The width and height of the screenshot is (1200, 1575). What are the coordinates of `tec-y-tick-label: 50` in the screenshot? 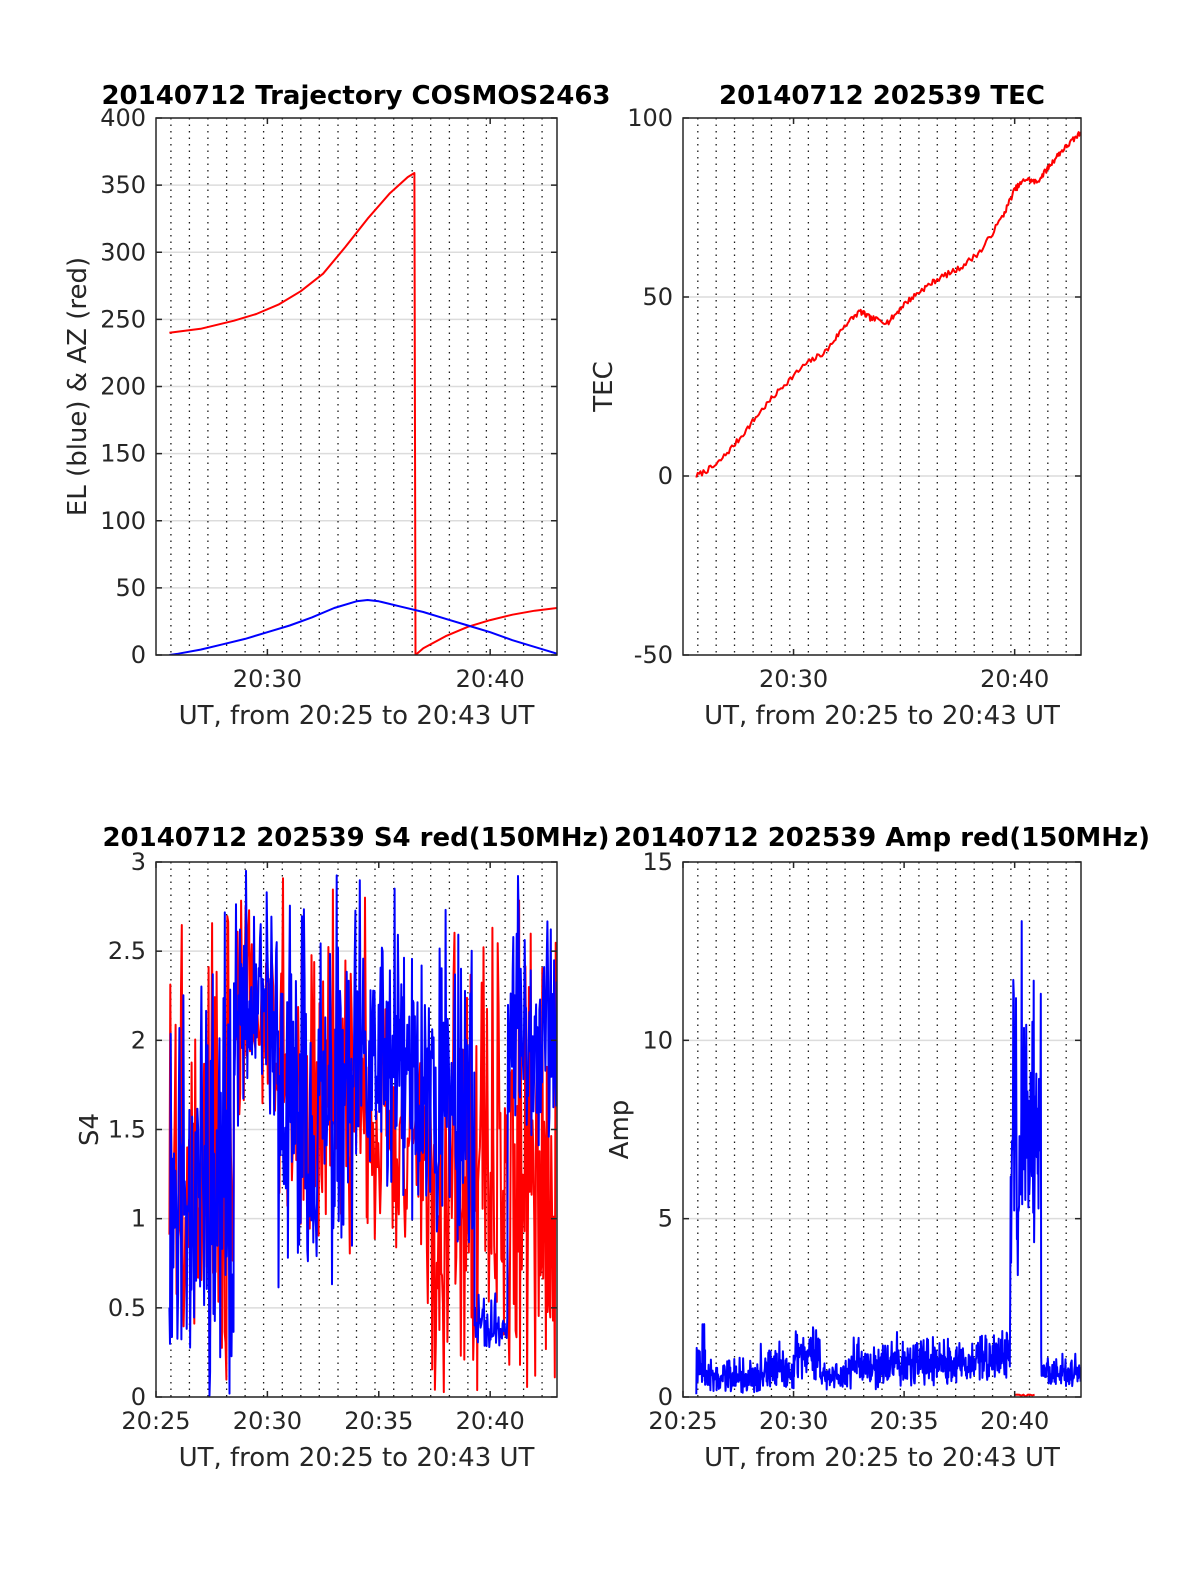 It's located at (657, 297).